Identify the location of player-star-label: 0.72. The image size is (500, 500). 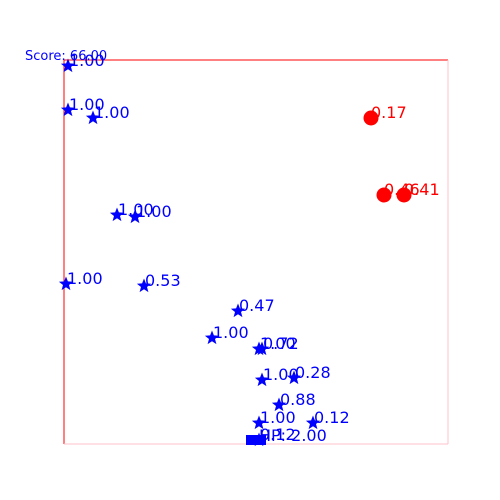
(281, 343).